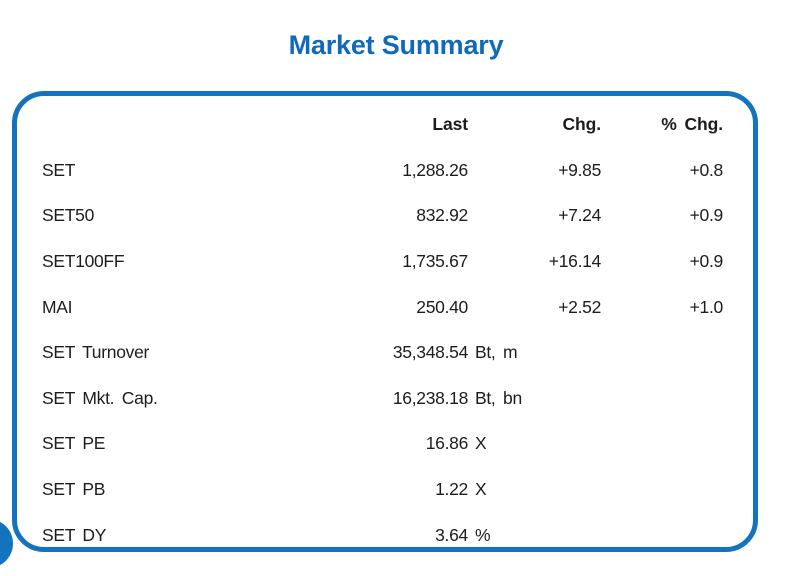 The height and width of the screenshot is (576, 792). What do you see at coordinates (68, 215) in the screenshot?
I see `row-label: SET50` at bounding box center [68, 215].